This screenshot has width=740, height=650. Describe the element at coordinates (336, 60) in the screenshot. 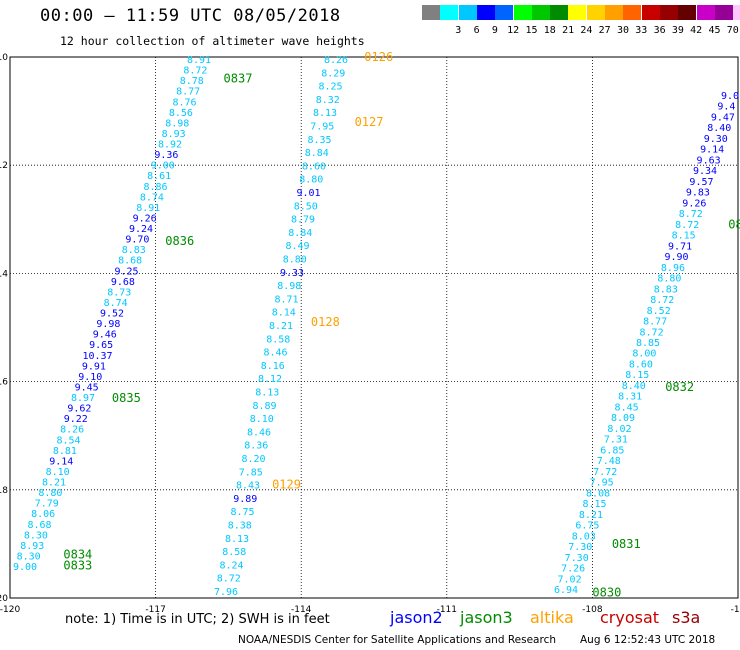

I see `swh-value-label: 8.26` at that location.